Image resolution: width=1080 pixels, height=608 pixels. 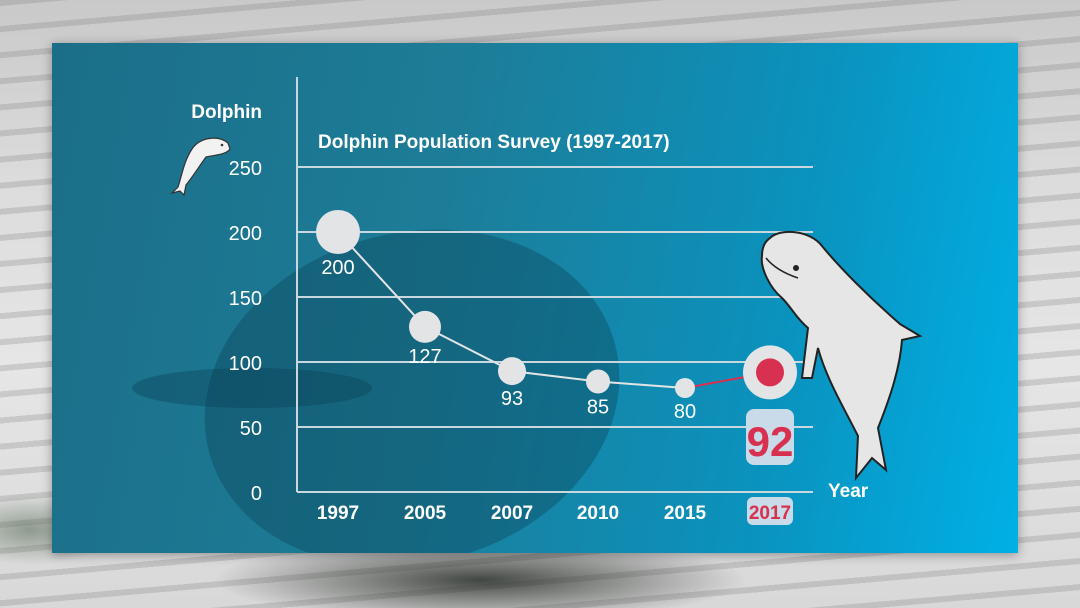 What do you see at coordinates (200, 167) in the screenshot?
I see `dolphin-icon-small` at bounding box center [200, 167].